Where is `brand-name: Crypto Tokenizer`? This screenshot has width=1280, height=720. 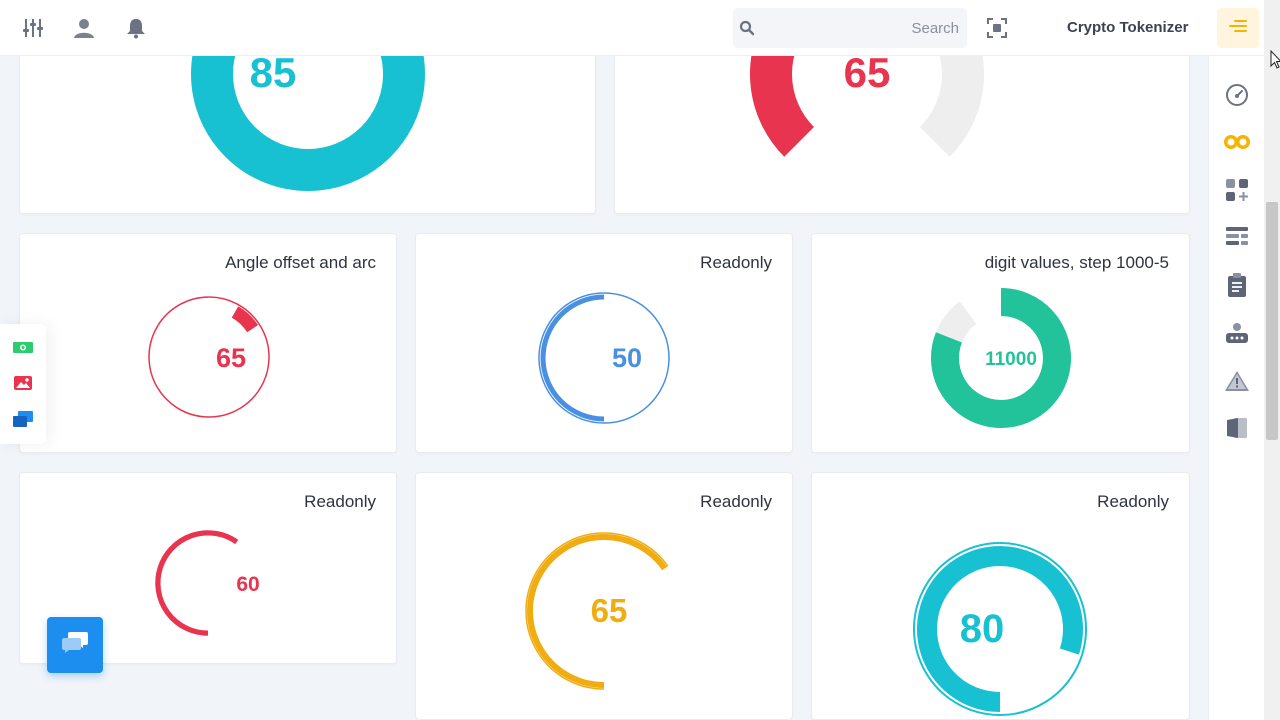 brand-name: Crypto Tokenizer is located at coordinates (1128, 27).